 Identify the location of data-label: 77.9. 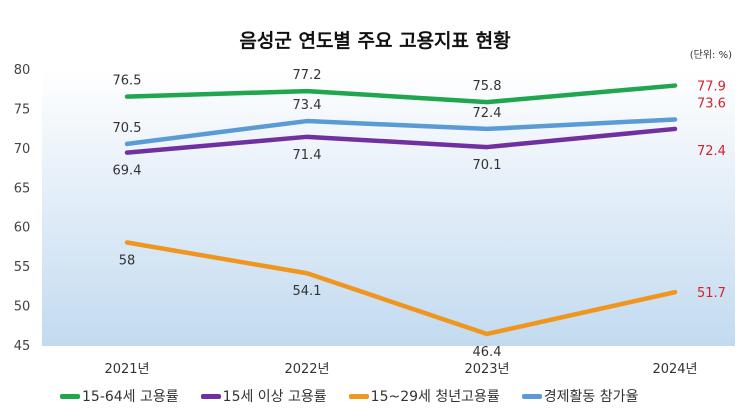
(711, 87).